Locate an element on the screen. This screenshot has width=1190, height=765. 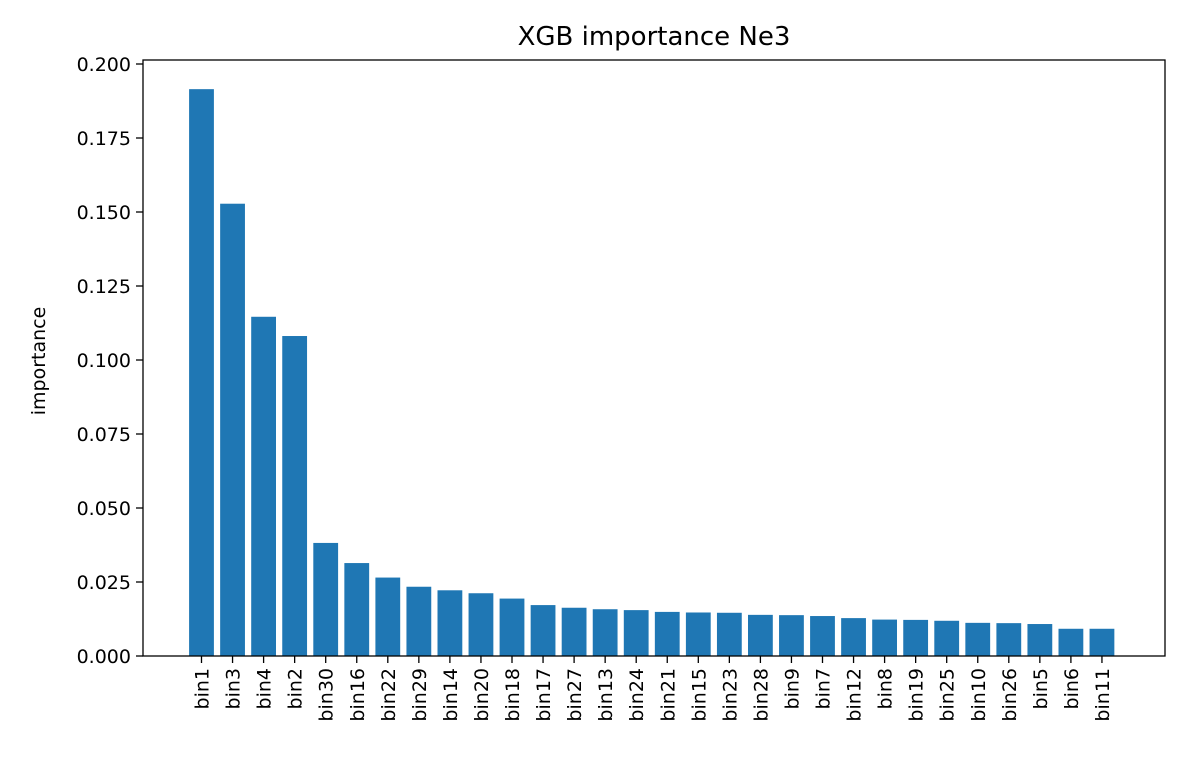
bar-bin12 is located at coordinates (853, 637).